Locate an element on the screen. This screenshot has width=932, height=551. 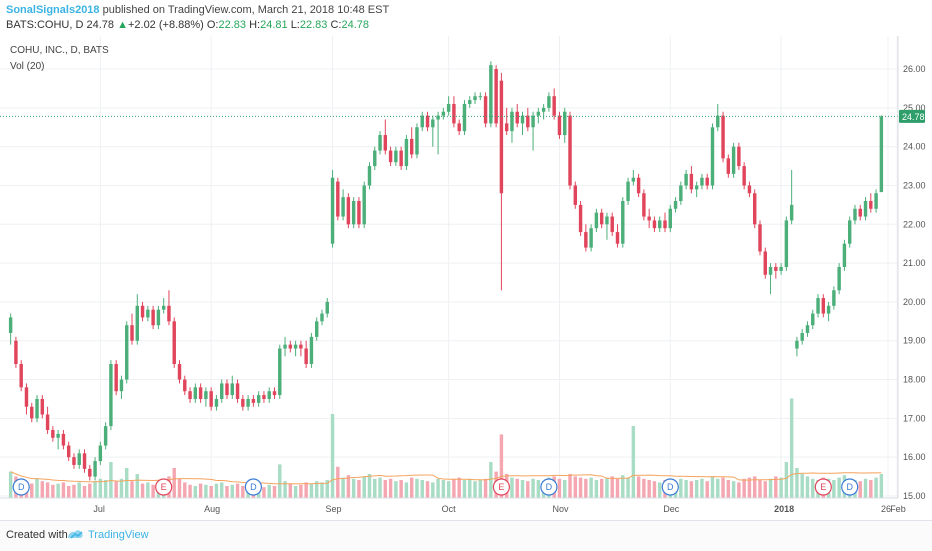
created-with-label: Created with is located at coordinates (37, 535).